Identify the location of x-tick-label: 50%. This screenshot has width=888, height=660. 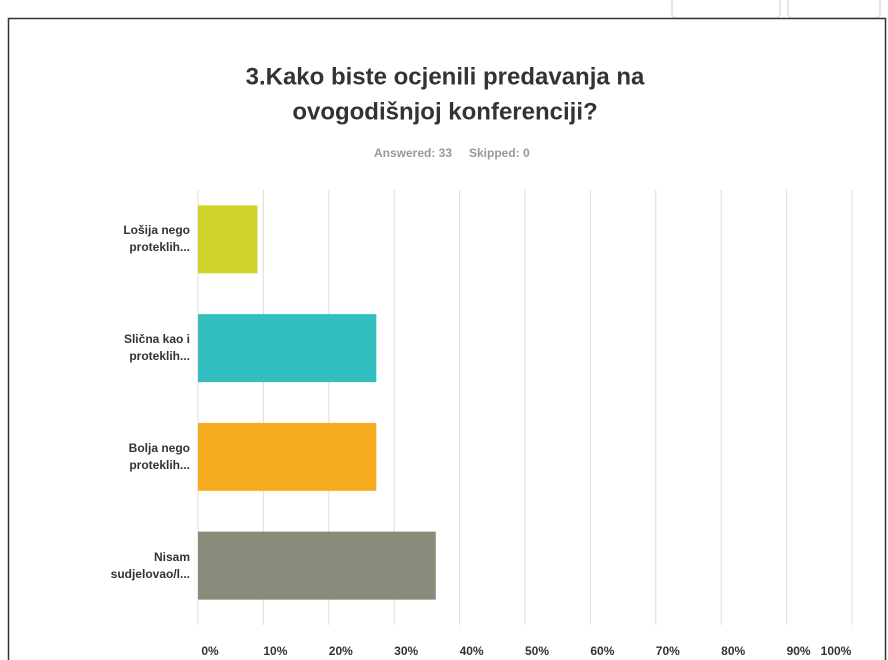
(537, 651).